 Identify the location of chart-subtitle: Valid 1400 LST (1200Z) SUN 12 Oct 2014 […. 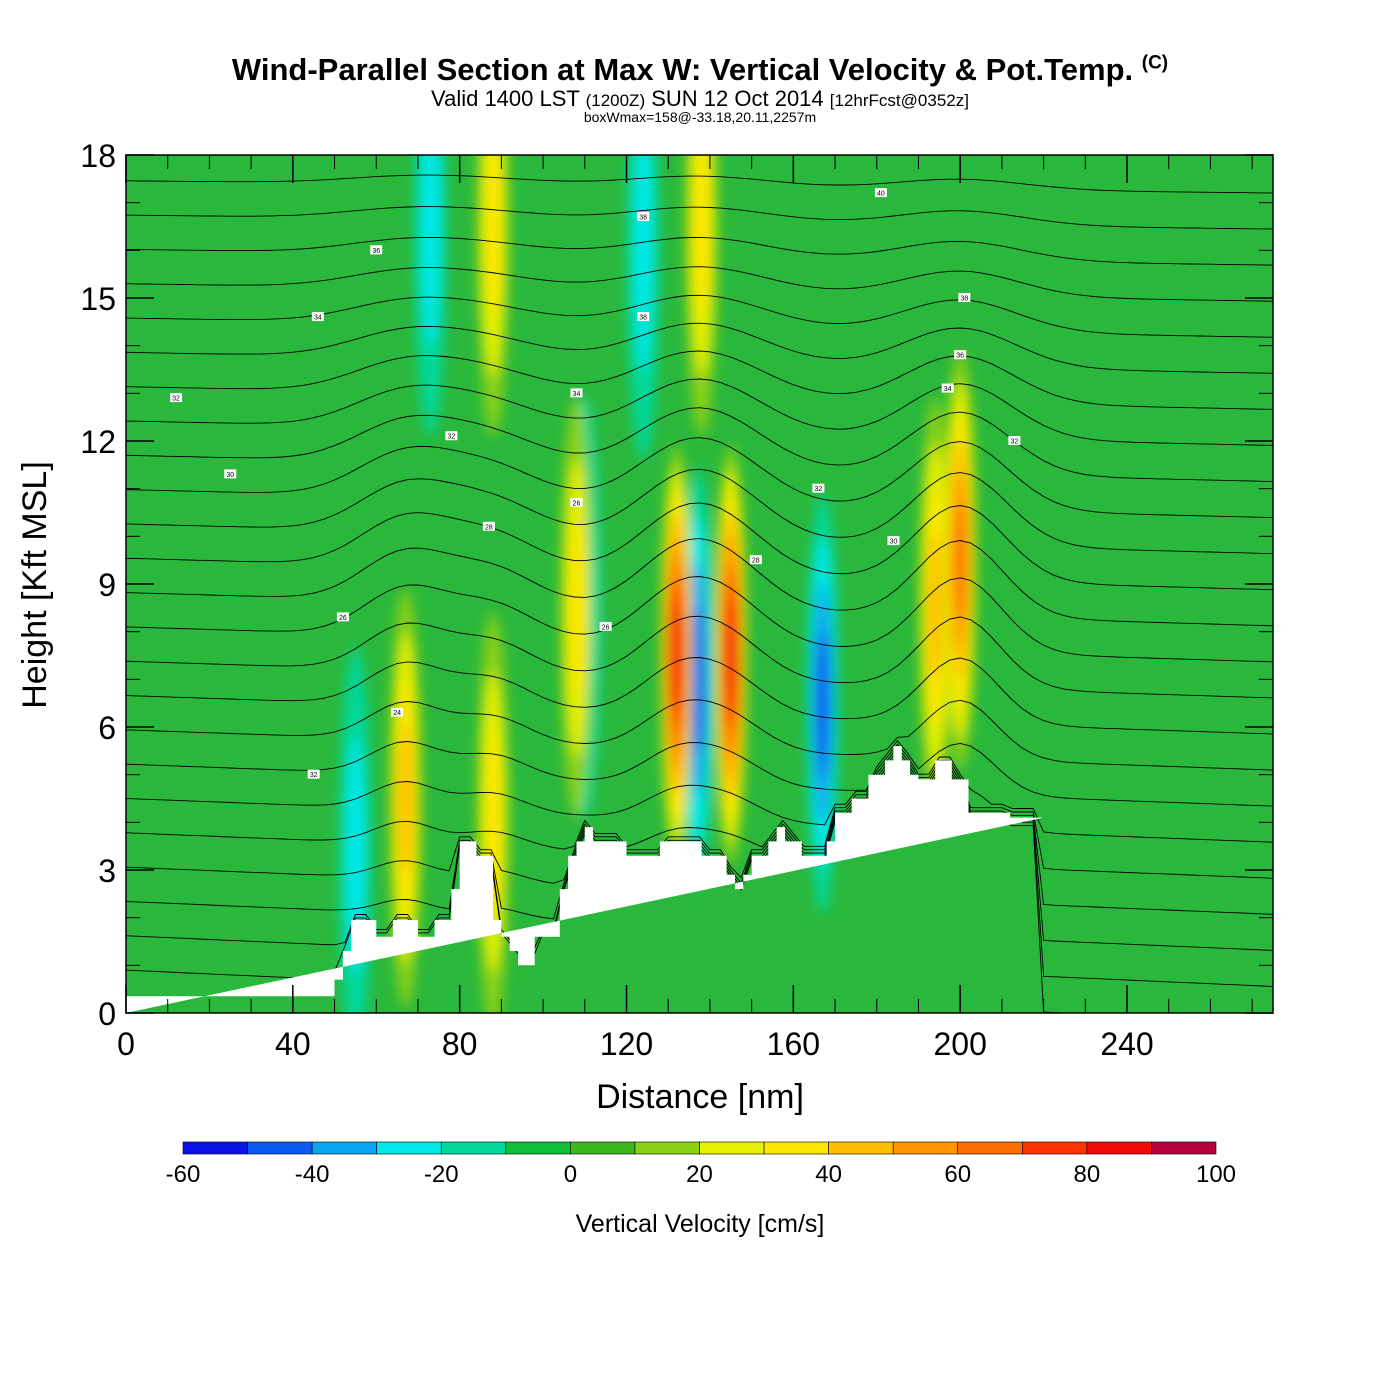
(700, 99).